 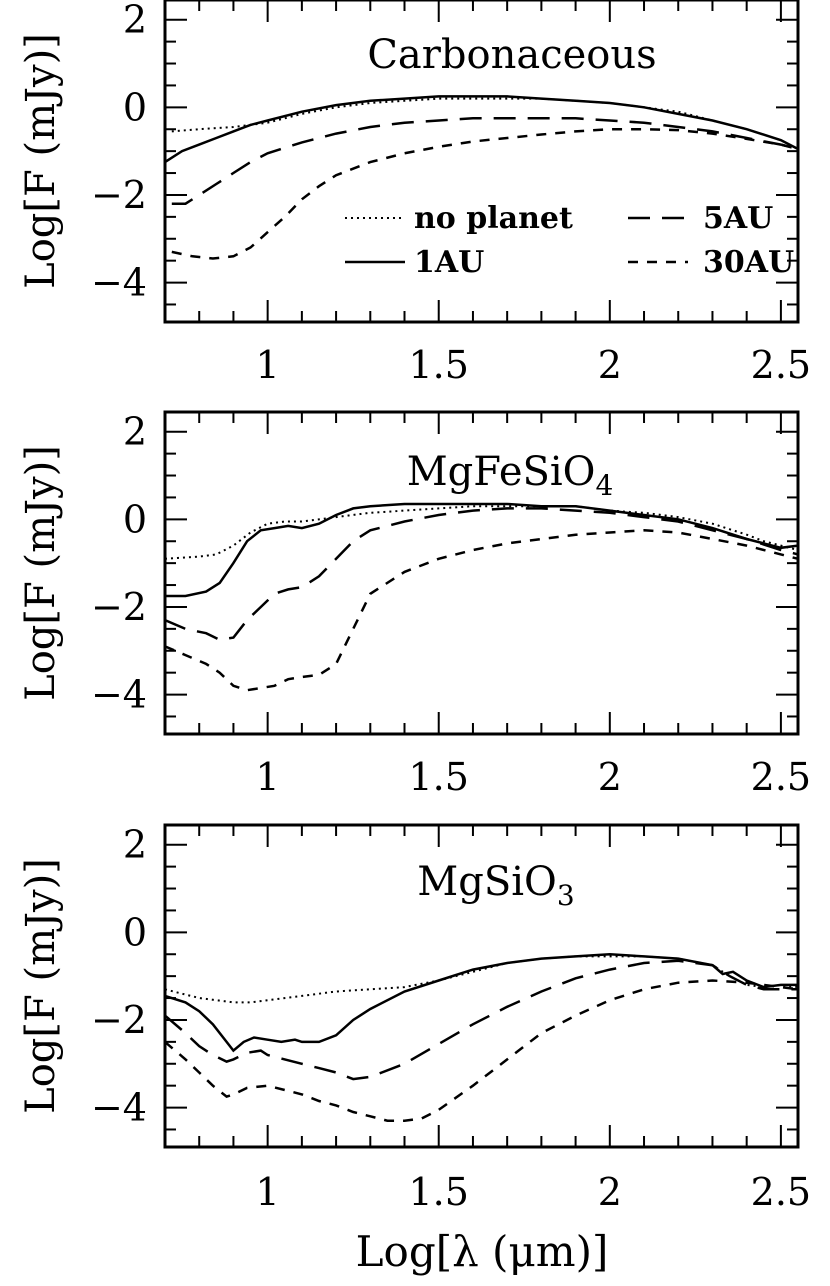 I want to click on panel-3-curves, so click(x=481, y=1037).